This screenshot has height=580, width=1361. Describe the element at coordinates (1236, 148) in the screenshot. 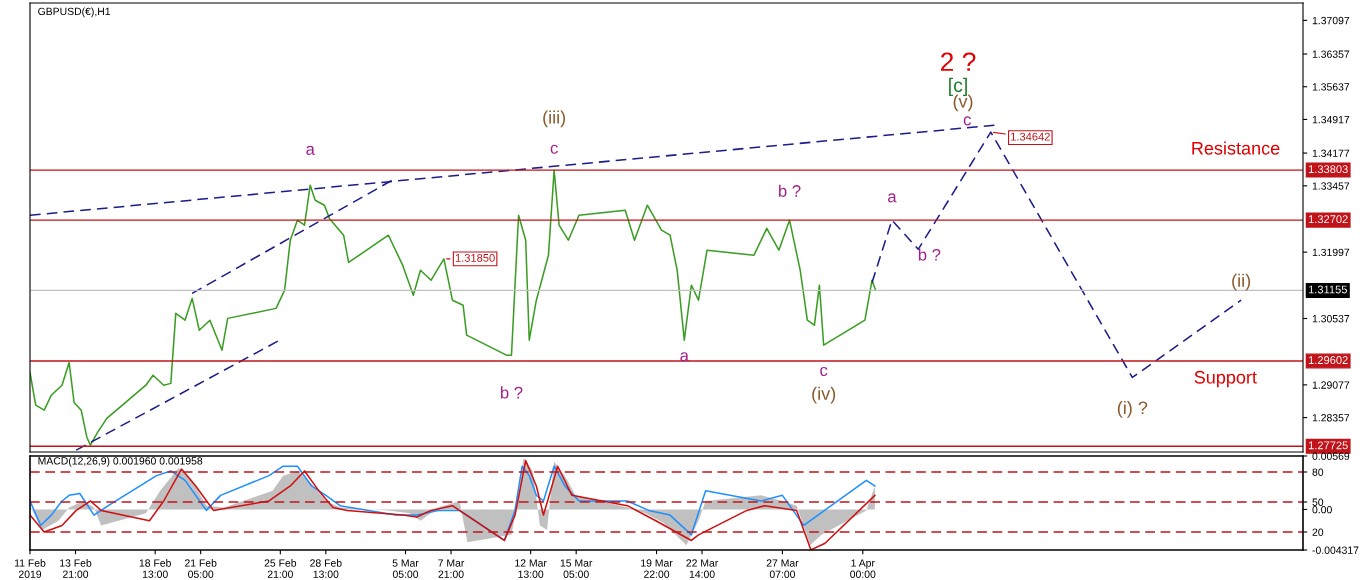

I see `annotation: Resistance` at that location.